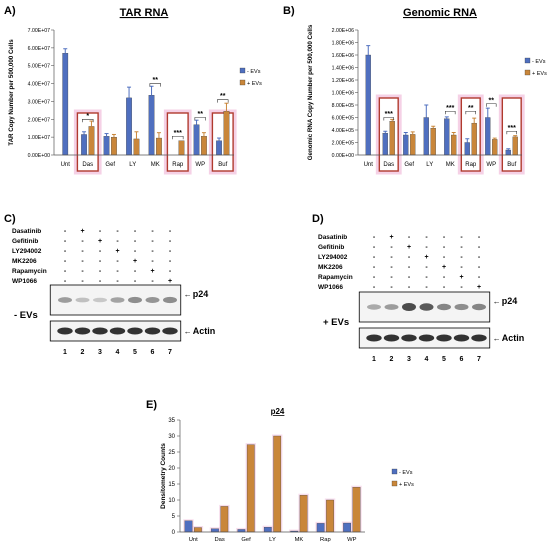  Describe the element at coordinates (267, 530) in the screenshot. I see `bar-minus-ev-ly` at that location.